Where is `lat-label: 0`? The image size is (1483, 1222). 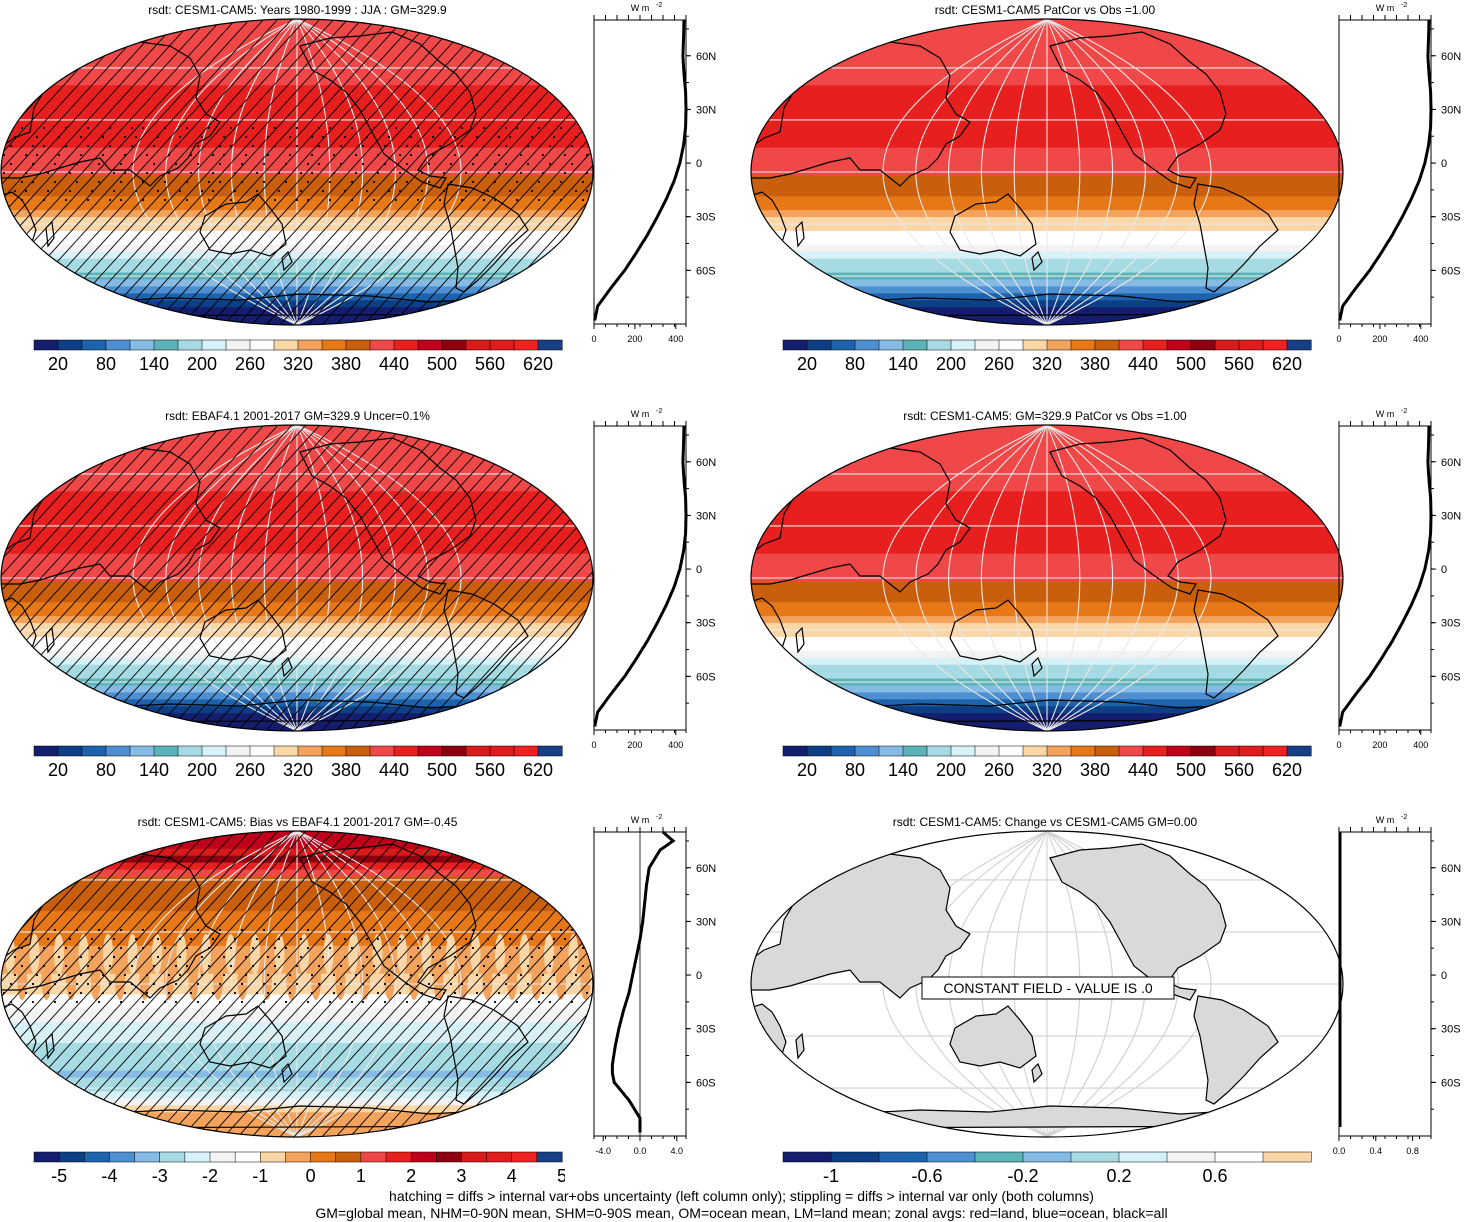
lat-label: 0 is located at coordinates (699, 164).